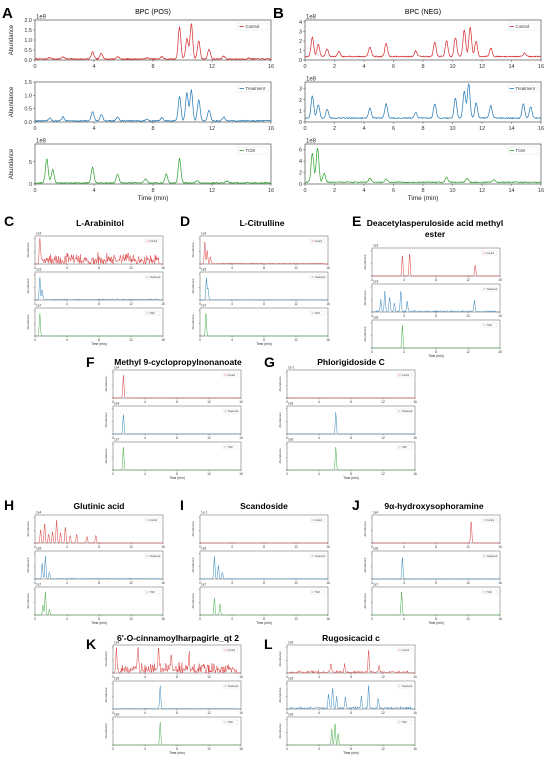 The image size is (550, 775). I want to click on x-tick-label: 10, so click(452, 191).